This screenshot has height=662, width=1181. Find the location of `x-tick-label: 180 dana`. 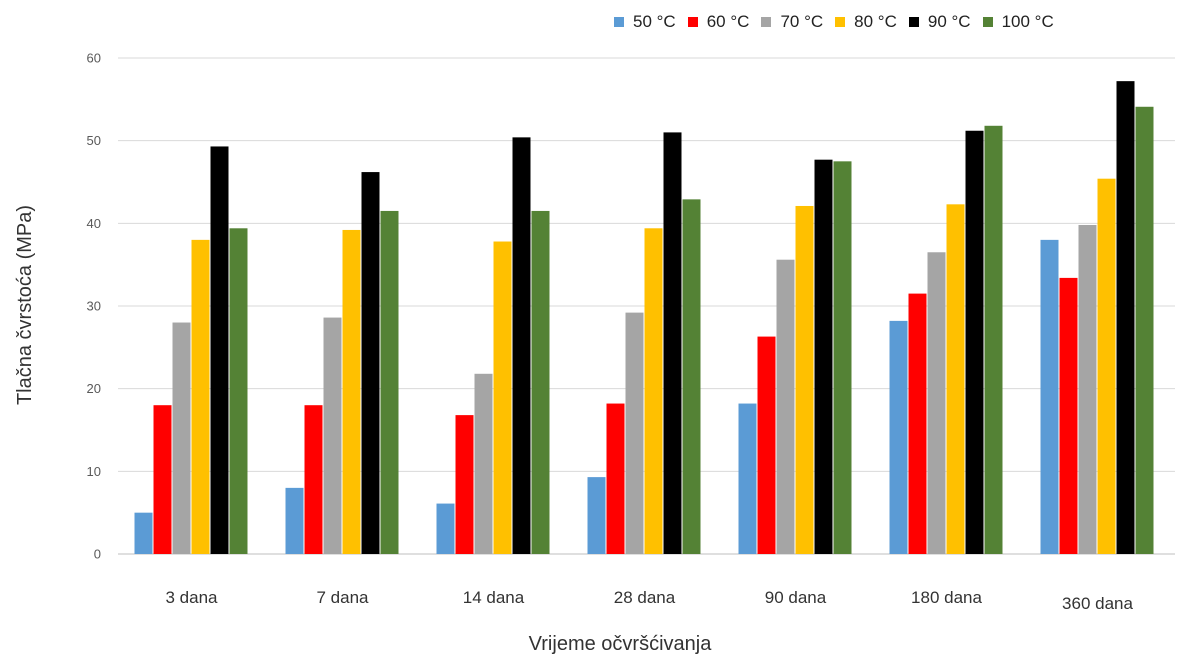

x-tick-label: 180 dana is located at coordinates (946, 597).